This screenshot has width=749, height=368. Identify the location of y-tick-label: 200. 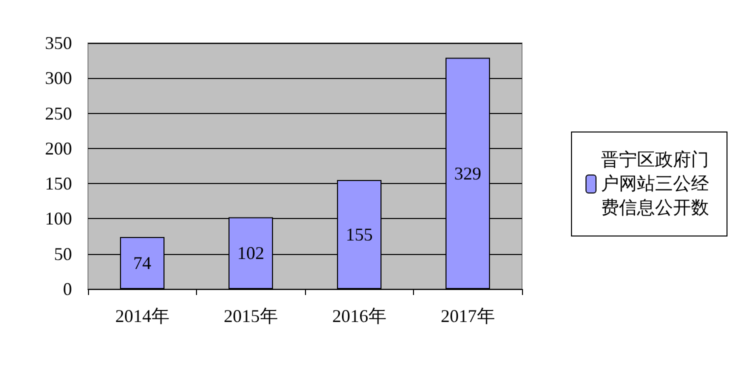
(58, 148).